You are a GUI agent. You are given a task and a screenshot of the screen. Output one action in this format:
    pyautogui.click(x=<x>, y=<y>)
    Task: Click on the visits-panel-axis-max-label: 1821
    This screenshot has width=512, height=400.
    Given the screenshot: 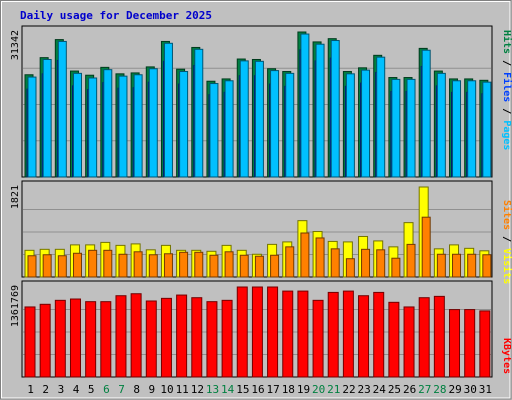 What is the action you would take?
    pyautogui.click(x=15, y=197)
    